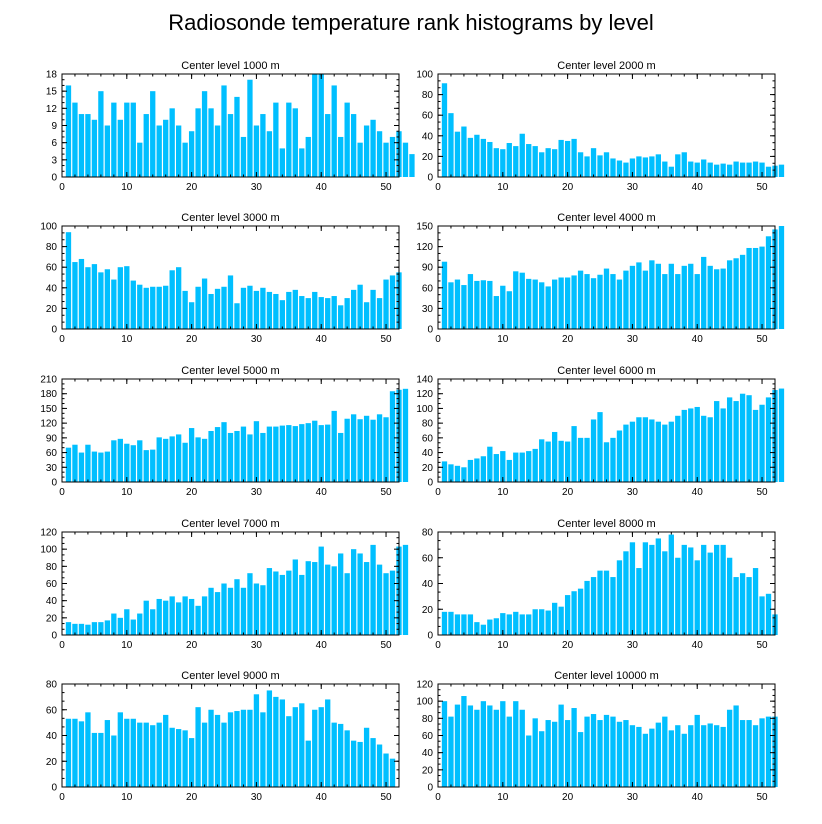 The width and height of the screenshot is (822, 824). I want to click on panel-title: Center level 7000 m, so click(230, 524).